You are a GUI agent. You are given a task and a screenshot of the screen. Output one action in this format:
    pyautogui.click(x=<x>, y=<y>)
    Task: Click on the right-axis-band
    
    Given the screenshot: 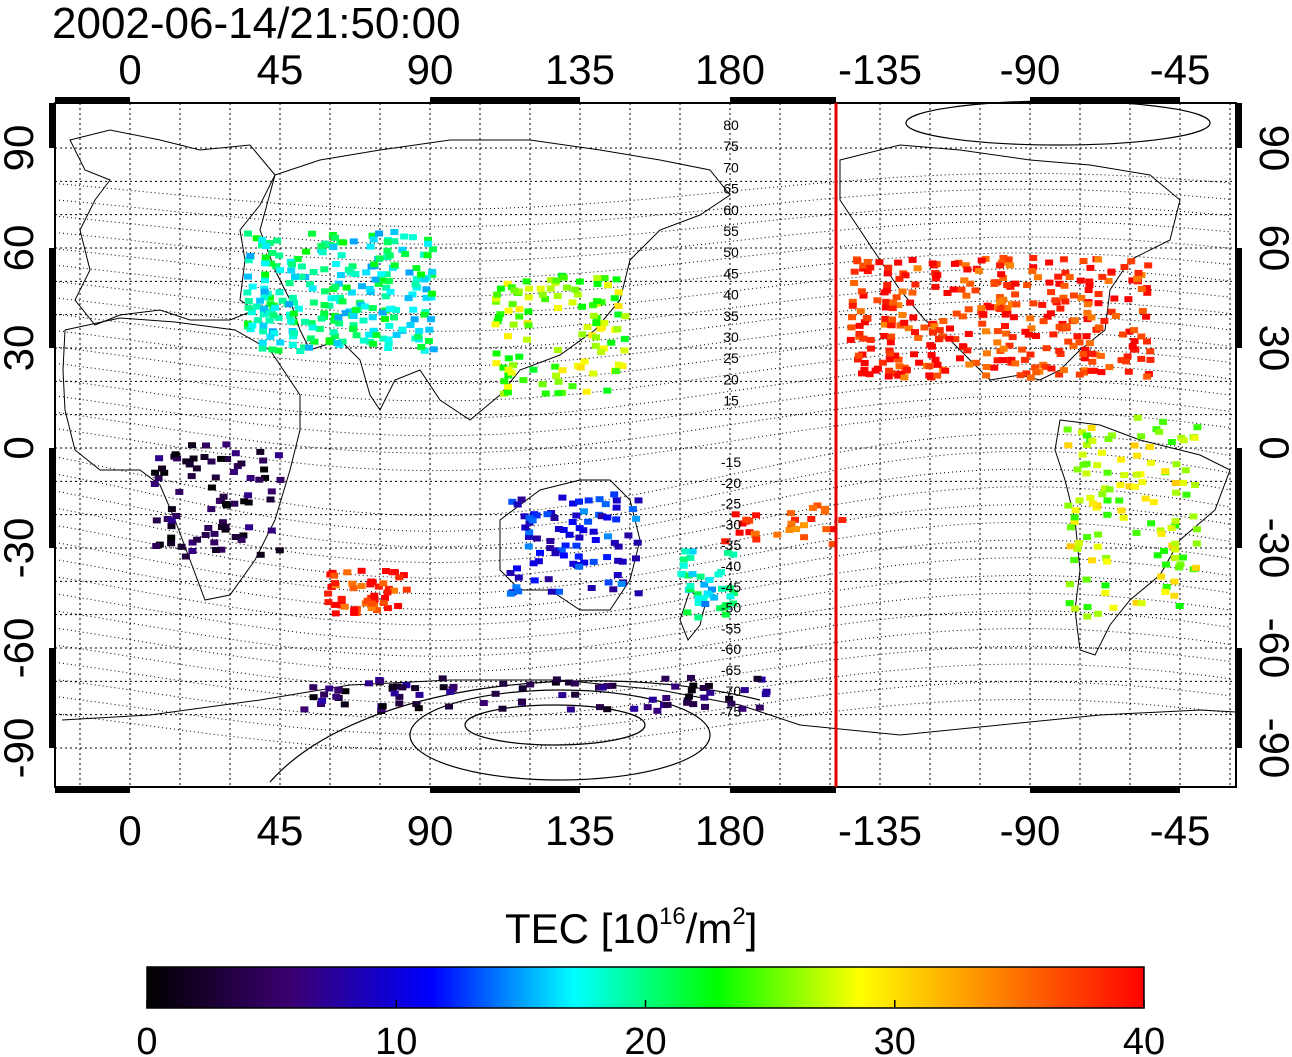 What is the action you would take?
    pyautogui.click(x=1239, y=125)
    